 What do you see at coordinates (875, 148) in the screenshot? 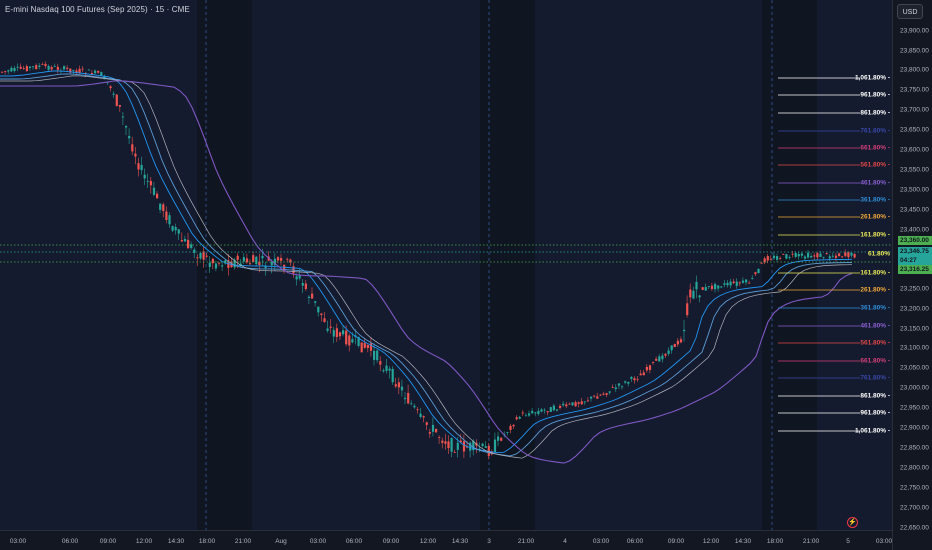
I see `fib-level-label: 661.80% -` at bounding box center [875, 148].